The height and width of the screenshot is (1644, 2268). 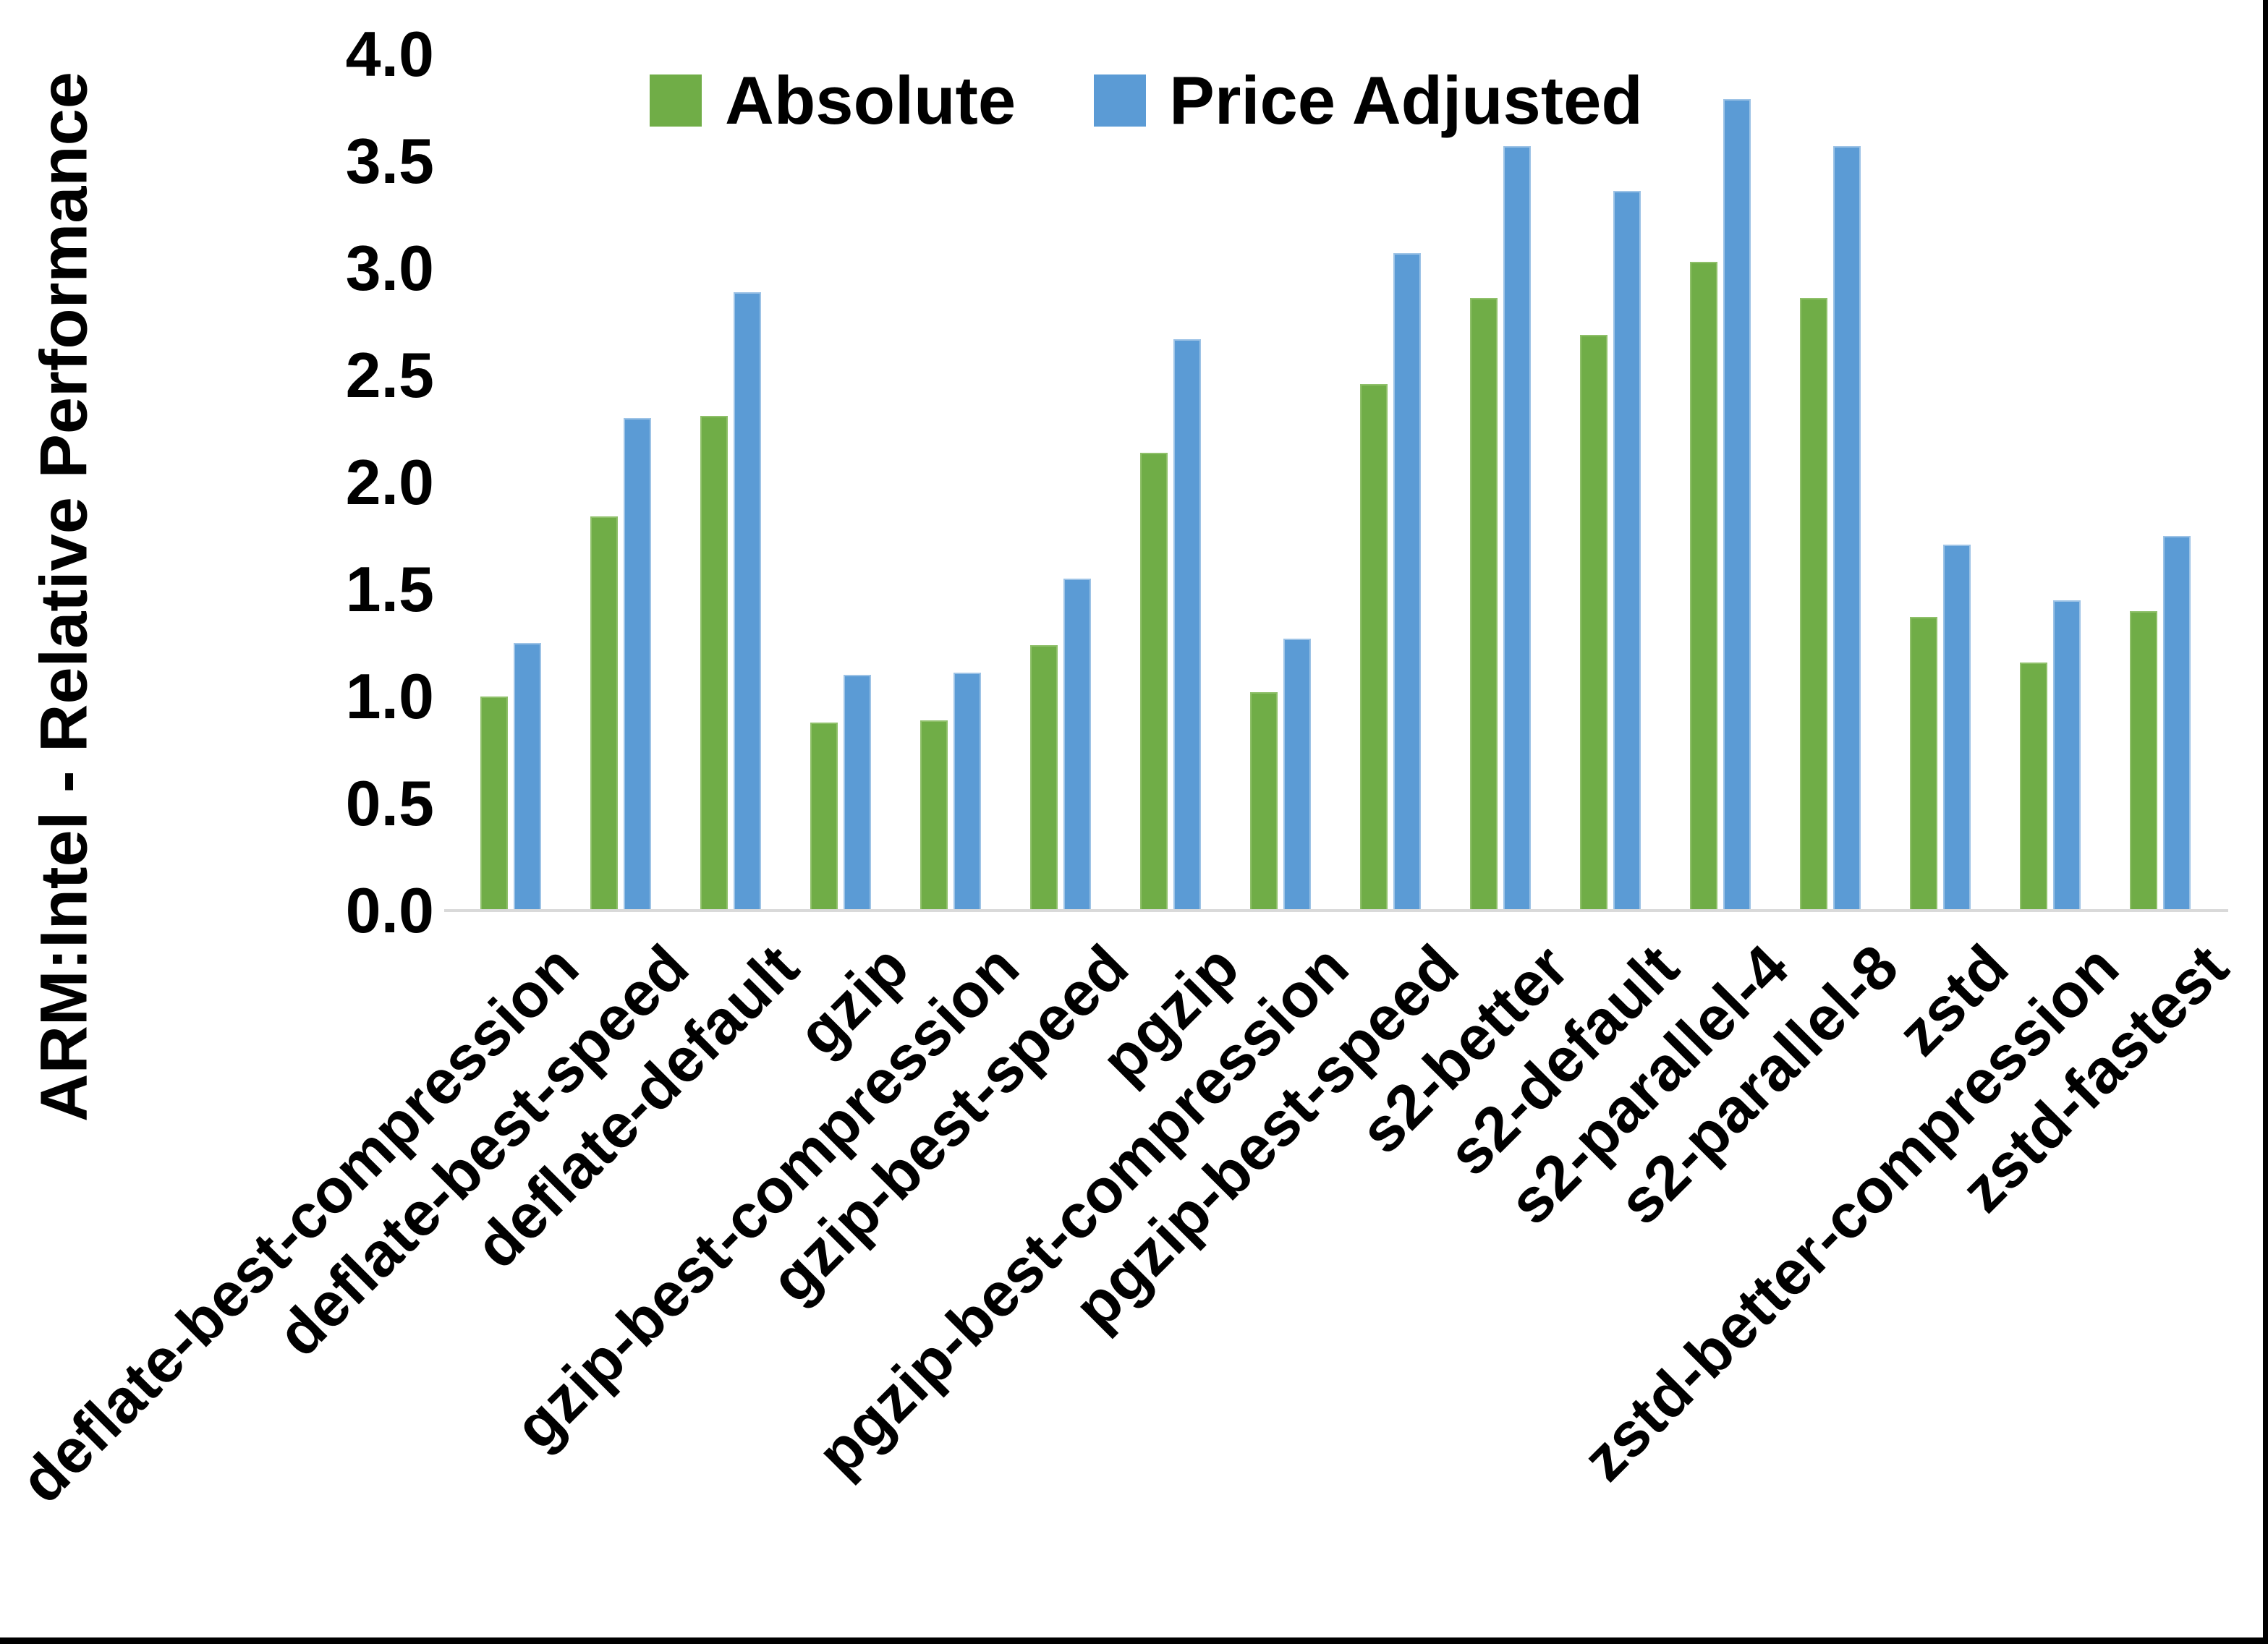 What do you see at coordinates (389, 803) in the screenshot?
I see `y-tick-label-0.5: 0.5` at bounding box center [389, 803].